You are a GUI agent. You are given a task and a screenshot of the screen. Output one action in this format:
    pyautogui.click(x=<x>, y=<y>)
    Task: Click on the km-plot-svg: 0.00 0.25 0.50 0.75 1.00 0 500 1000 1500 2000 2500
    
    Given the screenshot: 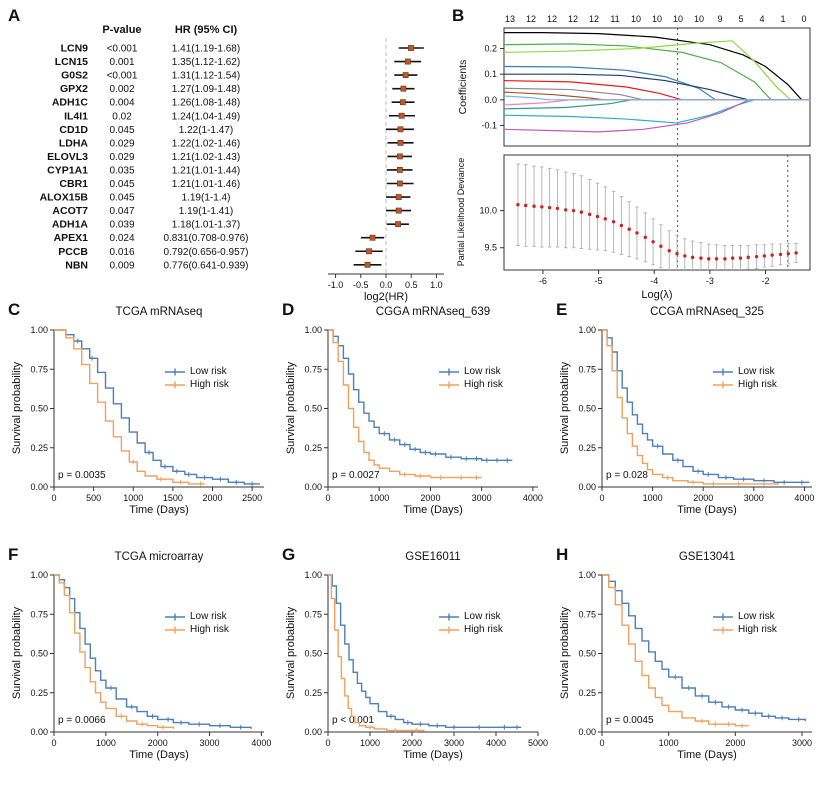 What is the action you would take?
    pyautogui.click(x=147, y=414)
    